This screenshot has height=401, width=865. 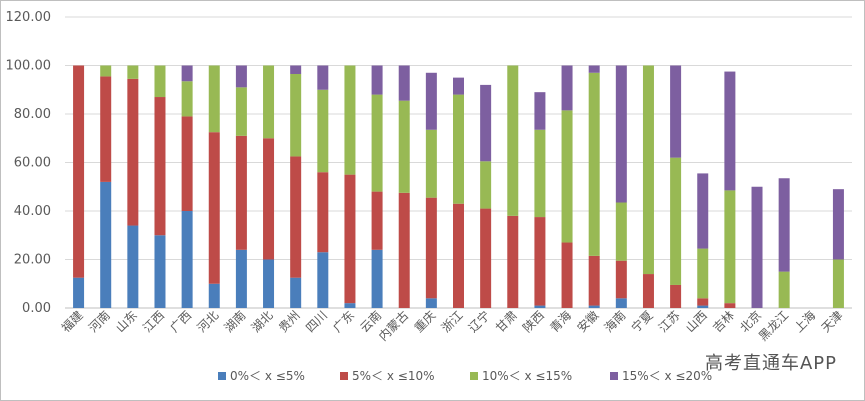 What do you see at coordinates (770, 363) in the screenshot?
I see `watermark-text: 高考直通车APP` at bounding box center [770, 363].